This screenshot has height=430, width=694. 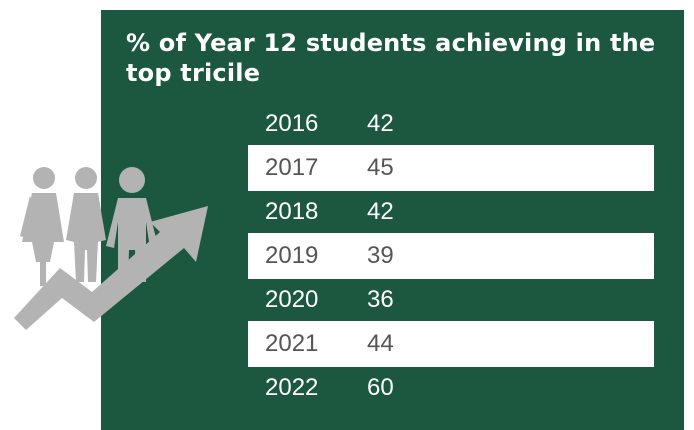 I want to click on year-label: 2018, so click(x=292, y=211).